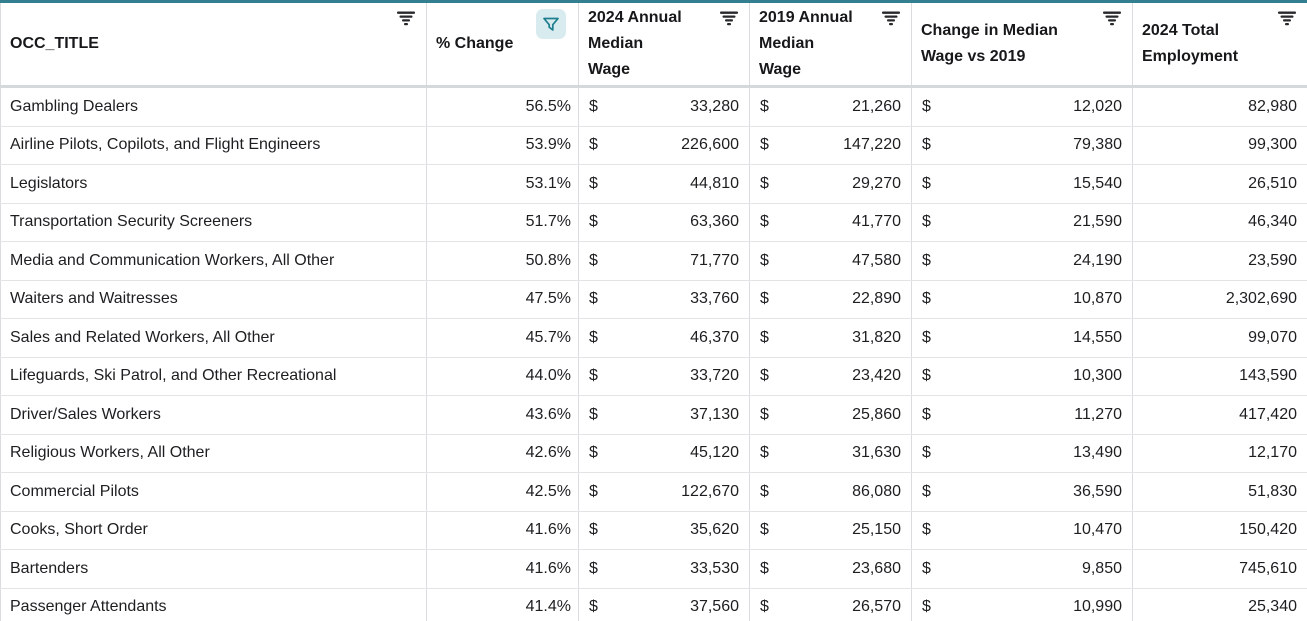 The height and width of the screenshot is (621, 1307). I want to click on cell-wage-2024: $ 45,120, so click(664, 453).